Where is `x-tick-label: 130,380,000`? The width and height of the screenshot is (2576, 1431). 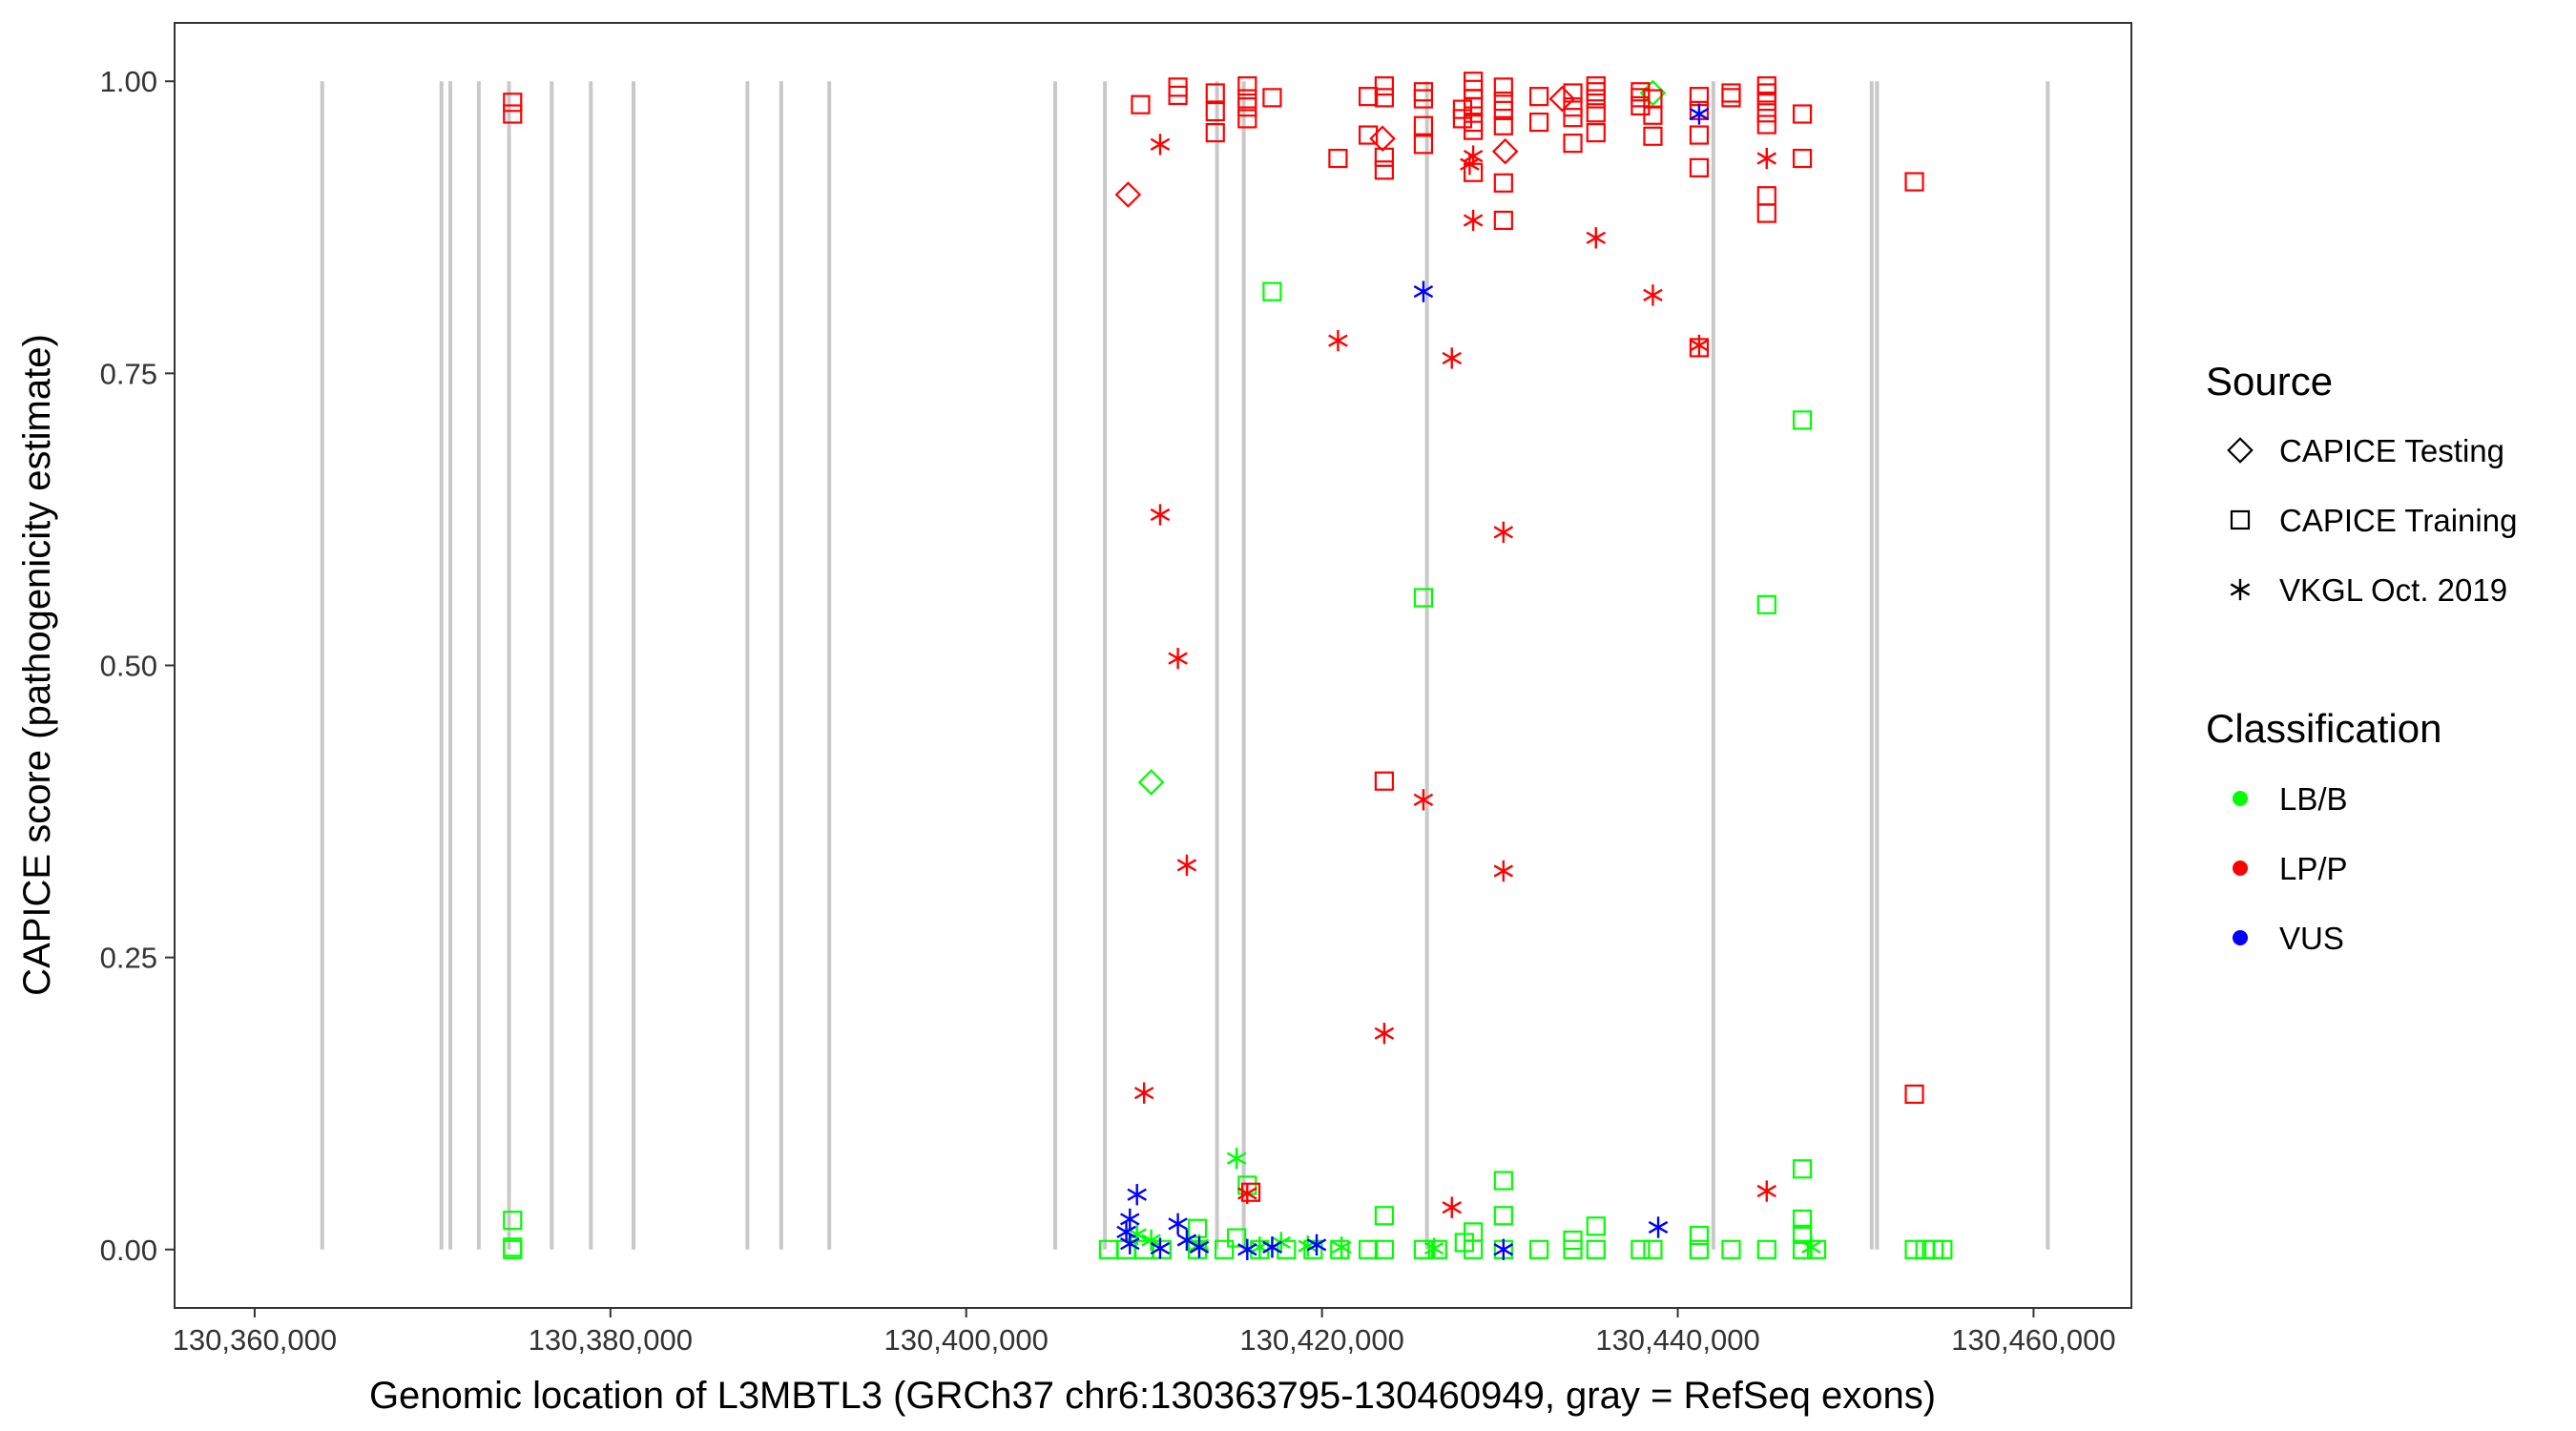
x-tick-label: 130,380,000 is located at coordinates (611, 1340).